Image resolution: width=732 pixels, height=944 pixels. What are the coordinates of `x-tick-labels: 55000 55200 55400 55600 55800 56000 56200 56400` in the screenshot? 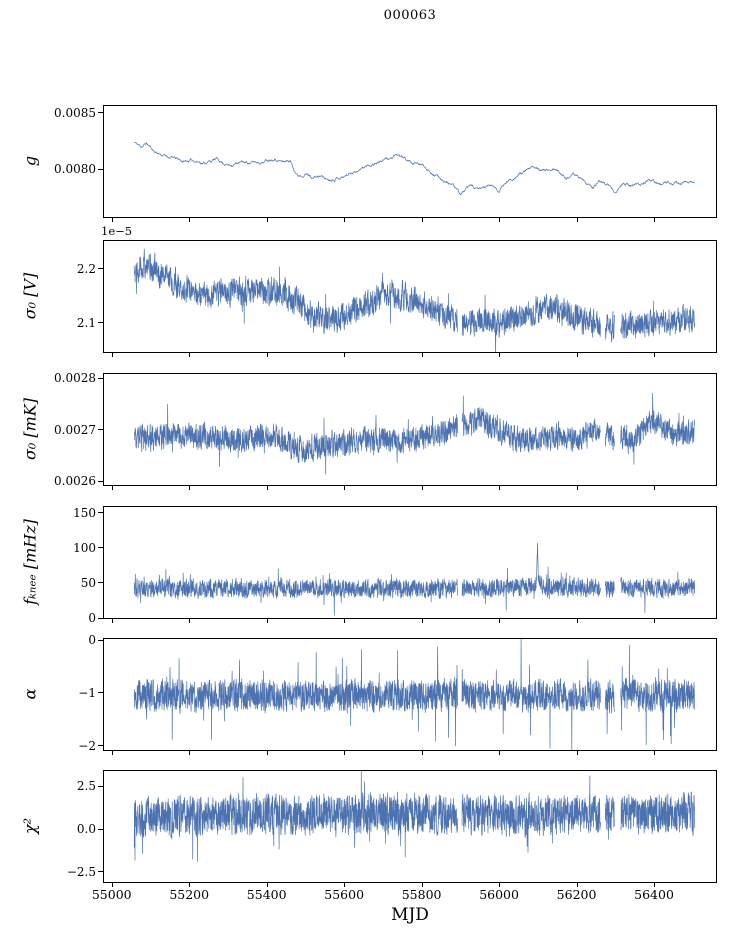 It's located at (404, 895).